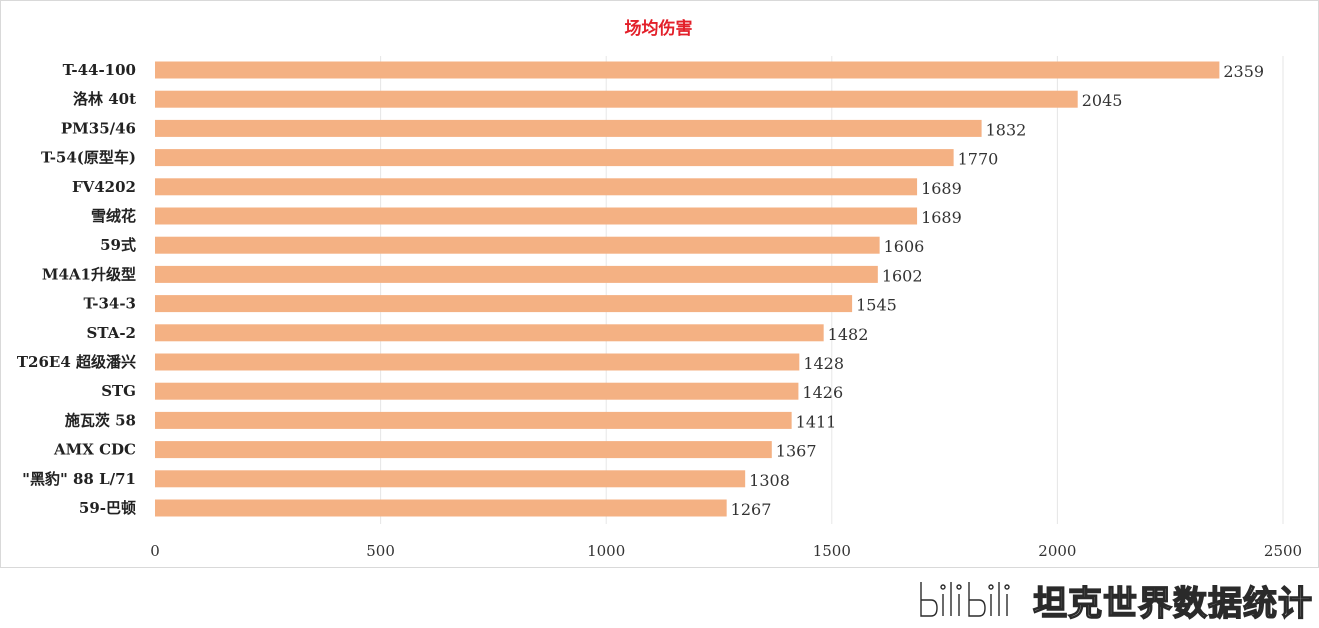 The image size is (1319, 628). What do you see at coordinates (796, 451) in the screenshot?
I see `value-label: 1367` at bounding box center [796, 451].